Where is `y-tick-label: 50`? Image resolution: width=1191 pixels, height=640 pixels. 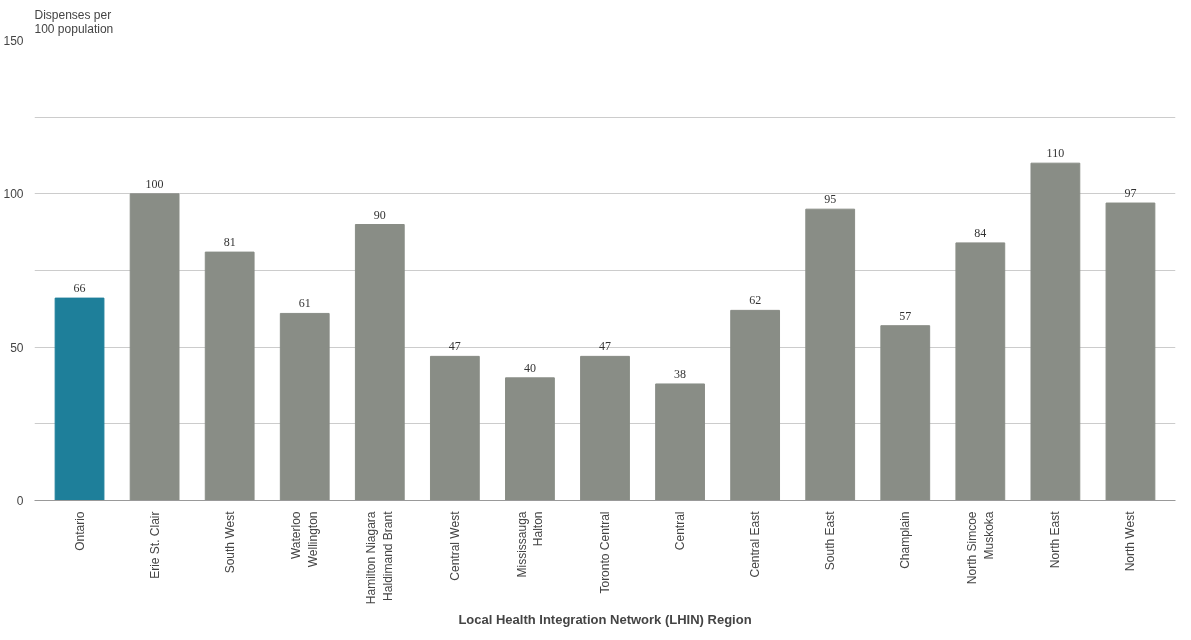
y-tick-label: 50 is located at coordinates (17, 347).